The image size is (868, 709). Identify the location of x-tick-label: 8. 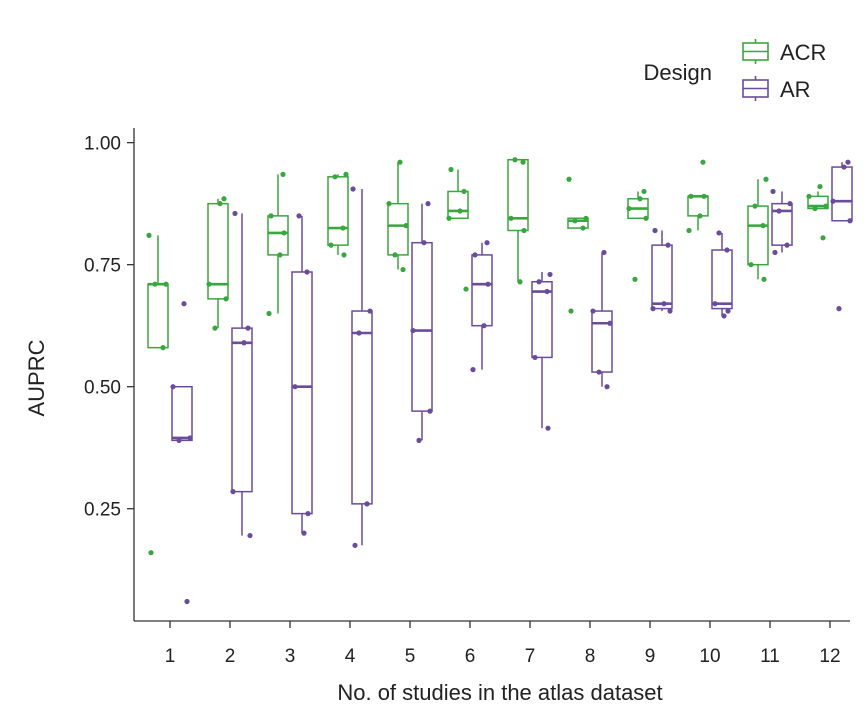
(590, 656).